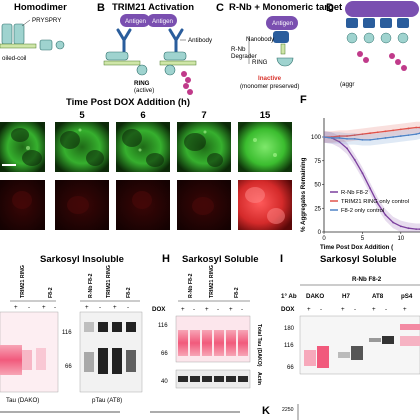  I want to click on svg-text: Nanobody, so click(260, 39).